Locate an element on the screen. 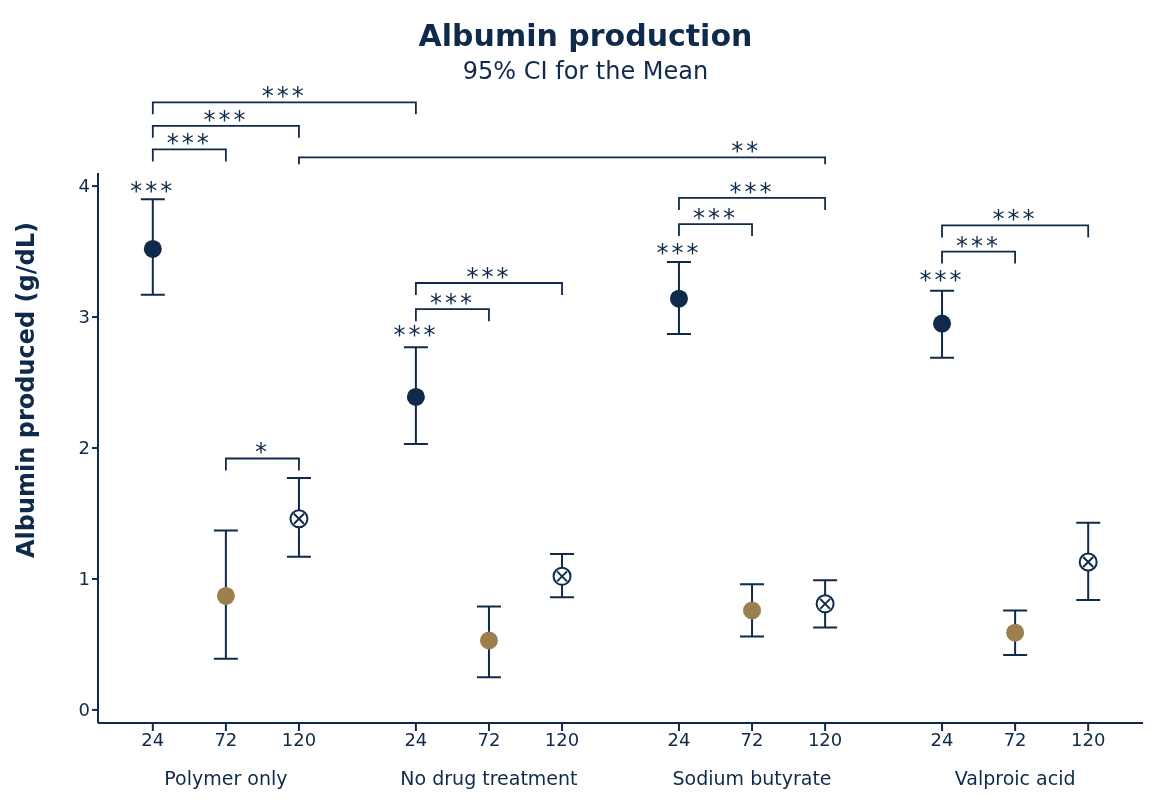  annotation: * is located at coordinates (262, 452).